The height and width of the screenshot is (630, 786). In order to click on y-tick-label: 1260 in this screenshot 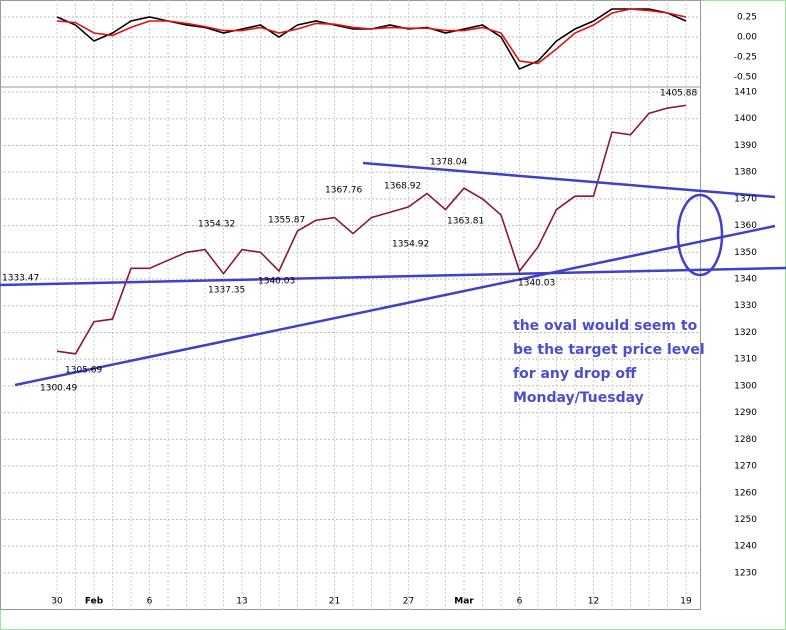, I will do `click(745, 493)`.